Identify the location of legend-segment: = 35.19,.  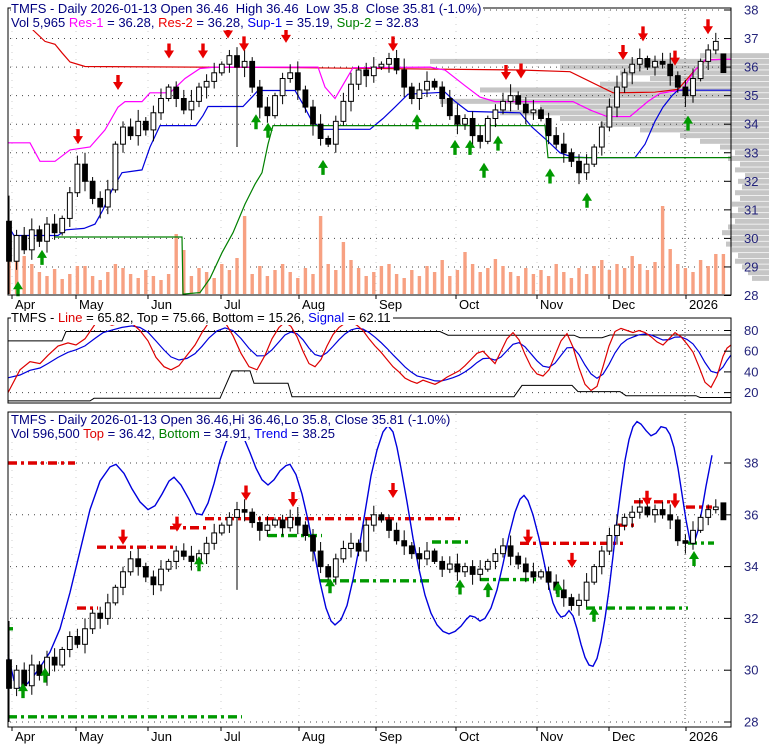
(309, 22).